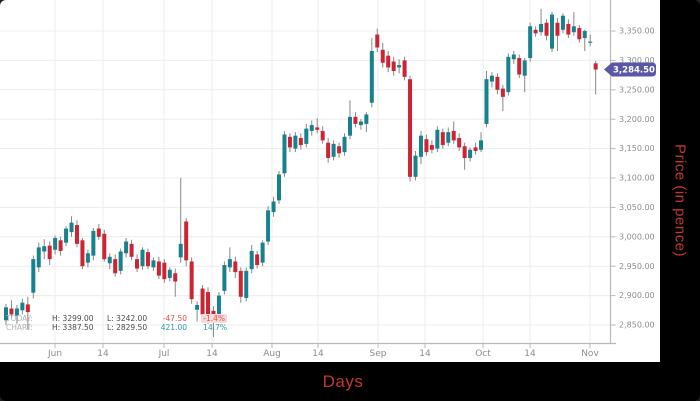 The height and width of the screenshot is (401, 700). I want to click on last-price-badge-label: 3,284.50, so click(634, 71).